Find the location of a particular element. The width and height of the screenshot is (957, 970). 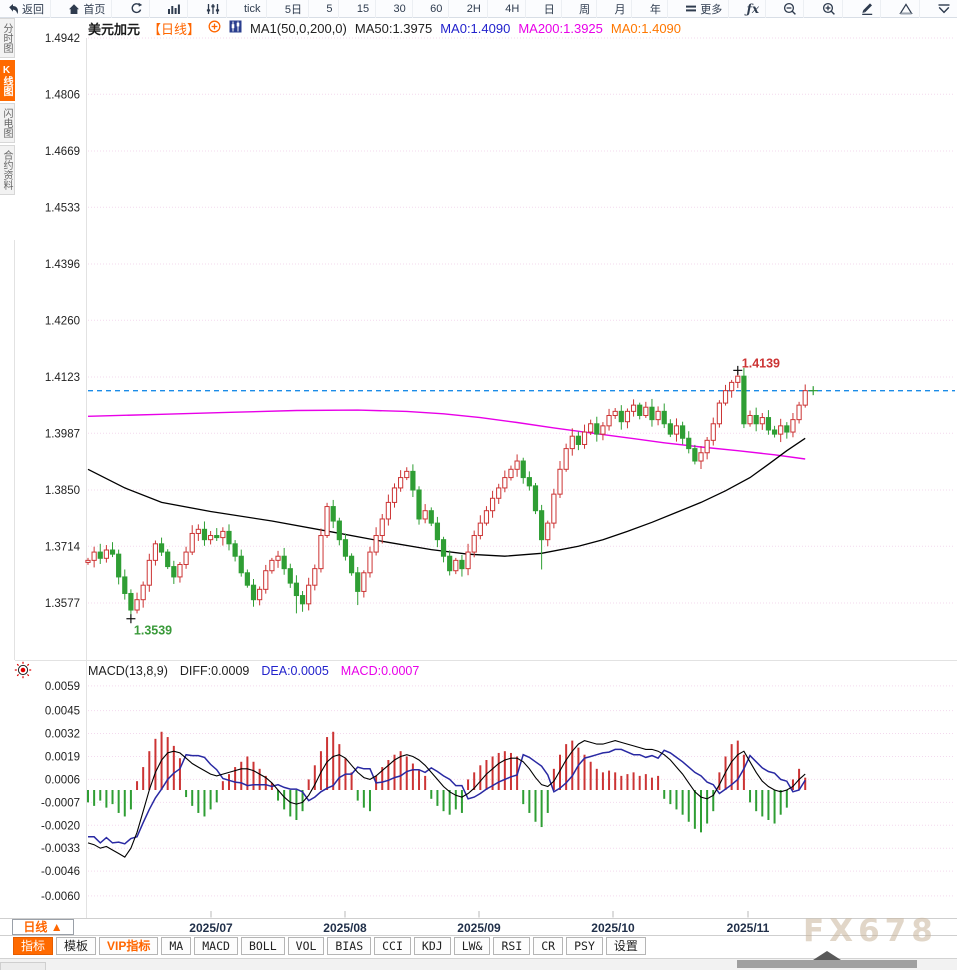

ma200-value: MA200:1.3925 is located at coordinates (560, 28).